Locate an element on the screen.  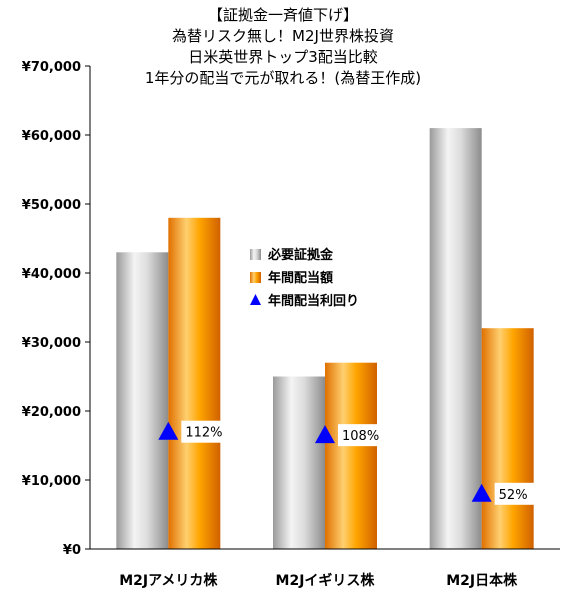
yield-label: 112% is located at coordinates (203, 433).